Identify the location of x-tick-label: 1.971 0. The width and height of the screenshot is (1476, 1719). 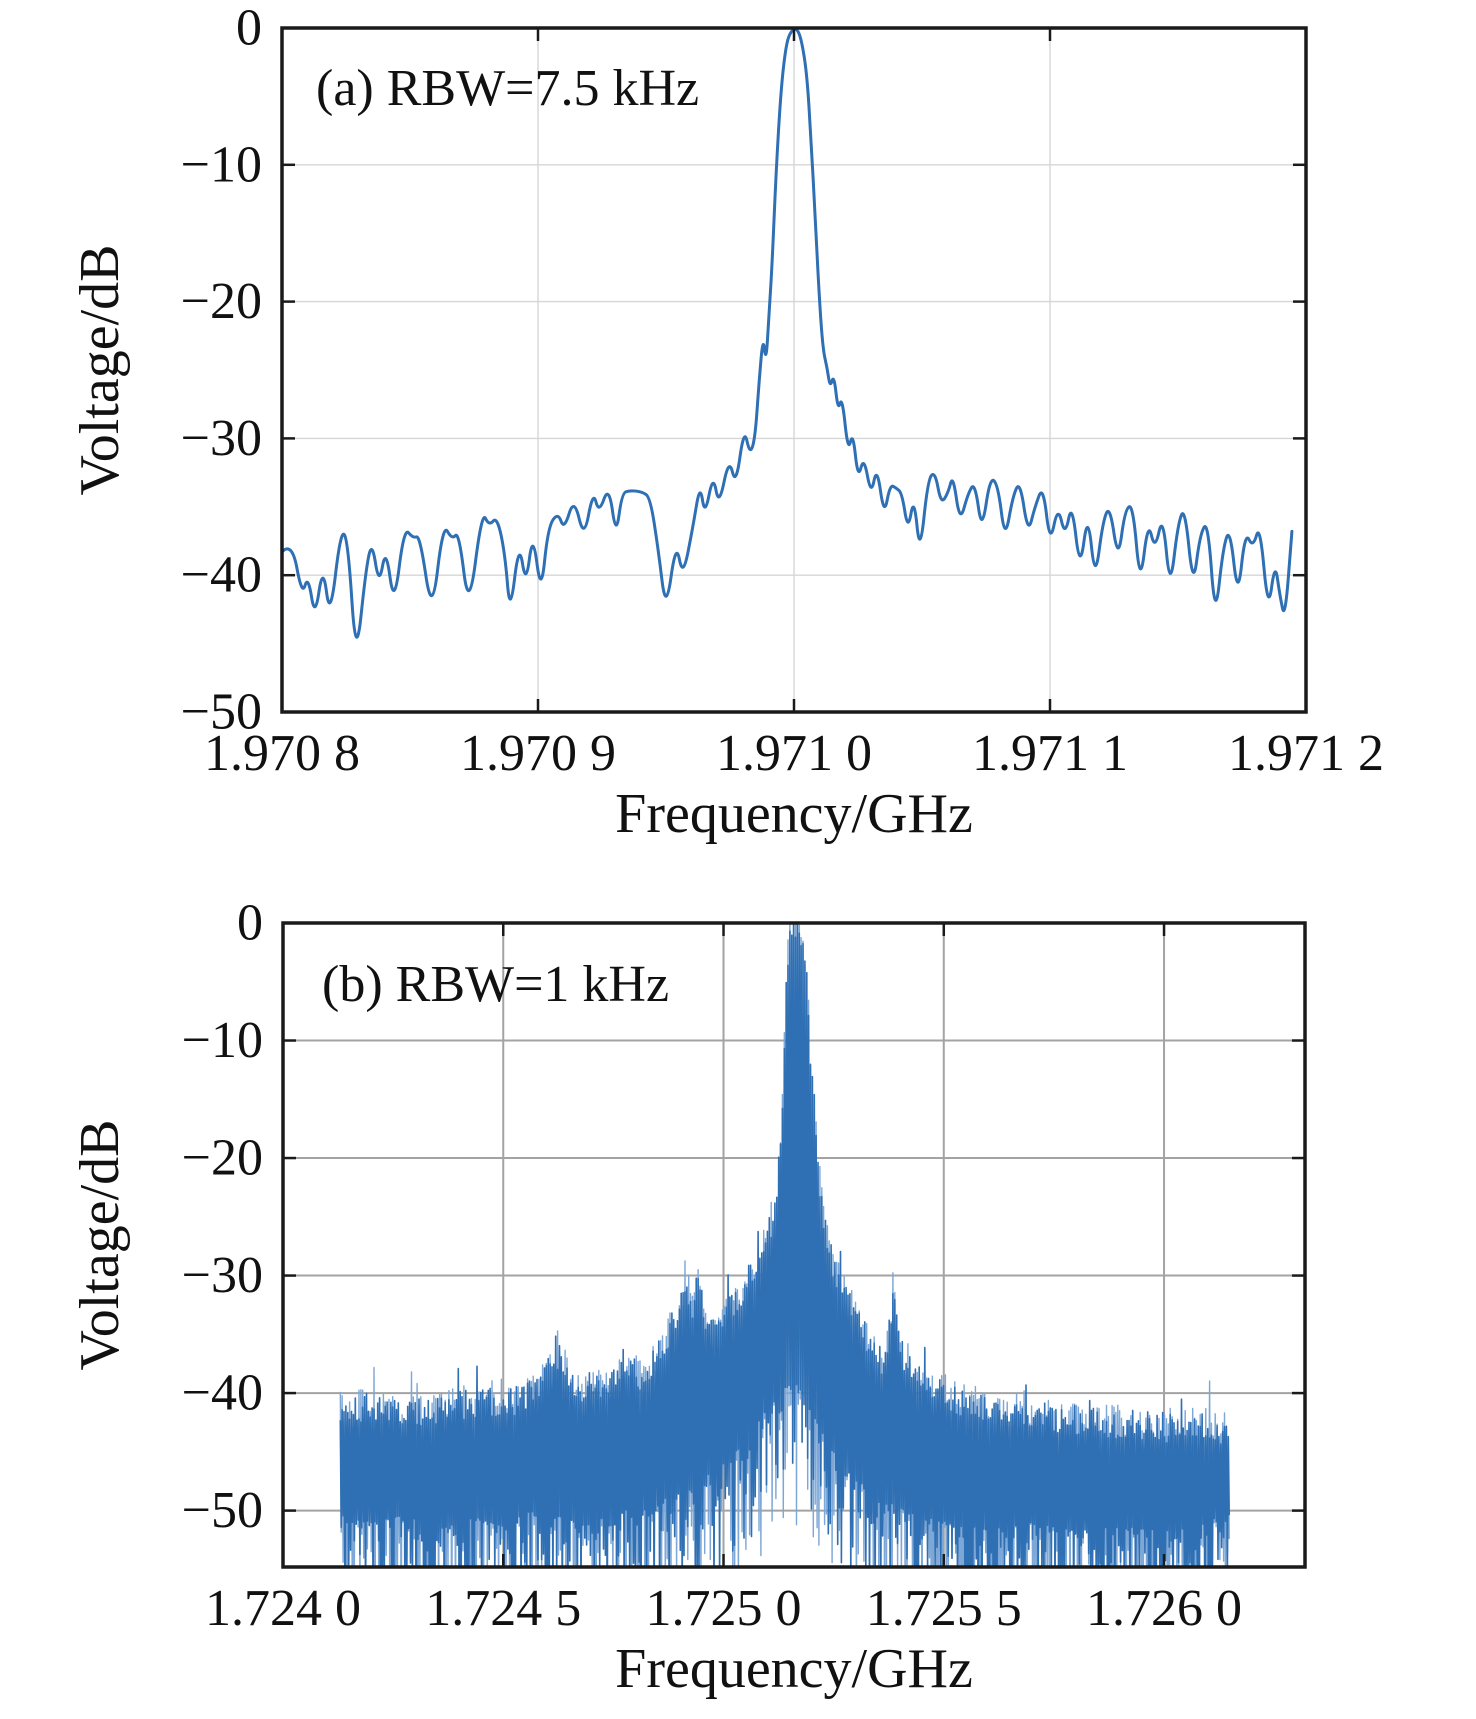
(794, 753).